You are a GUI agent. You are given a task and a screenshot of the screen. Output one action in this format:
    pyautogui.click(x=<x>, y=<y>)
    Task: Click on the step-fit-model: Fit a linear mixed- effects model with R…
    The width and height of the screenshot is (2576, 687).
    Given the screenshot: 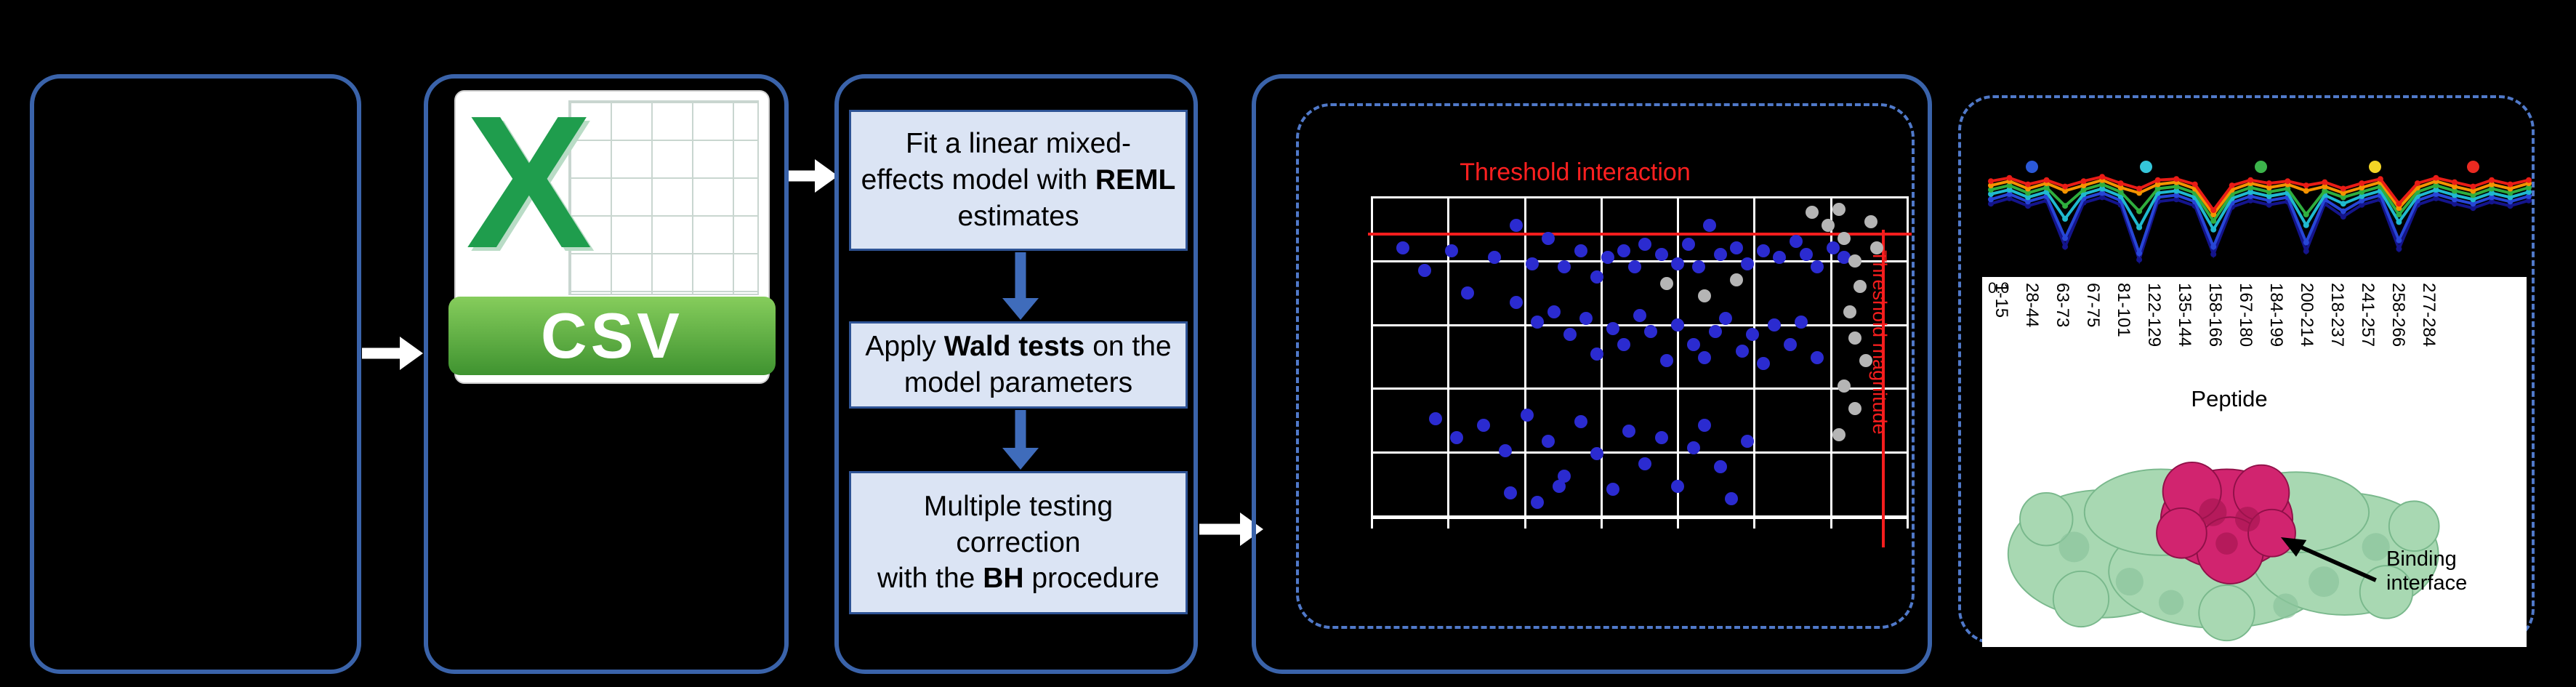 What is the action you would take?
    pyautogui.click(x=1018, y=180)
    